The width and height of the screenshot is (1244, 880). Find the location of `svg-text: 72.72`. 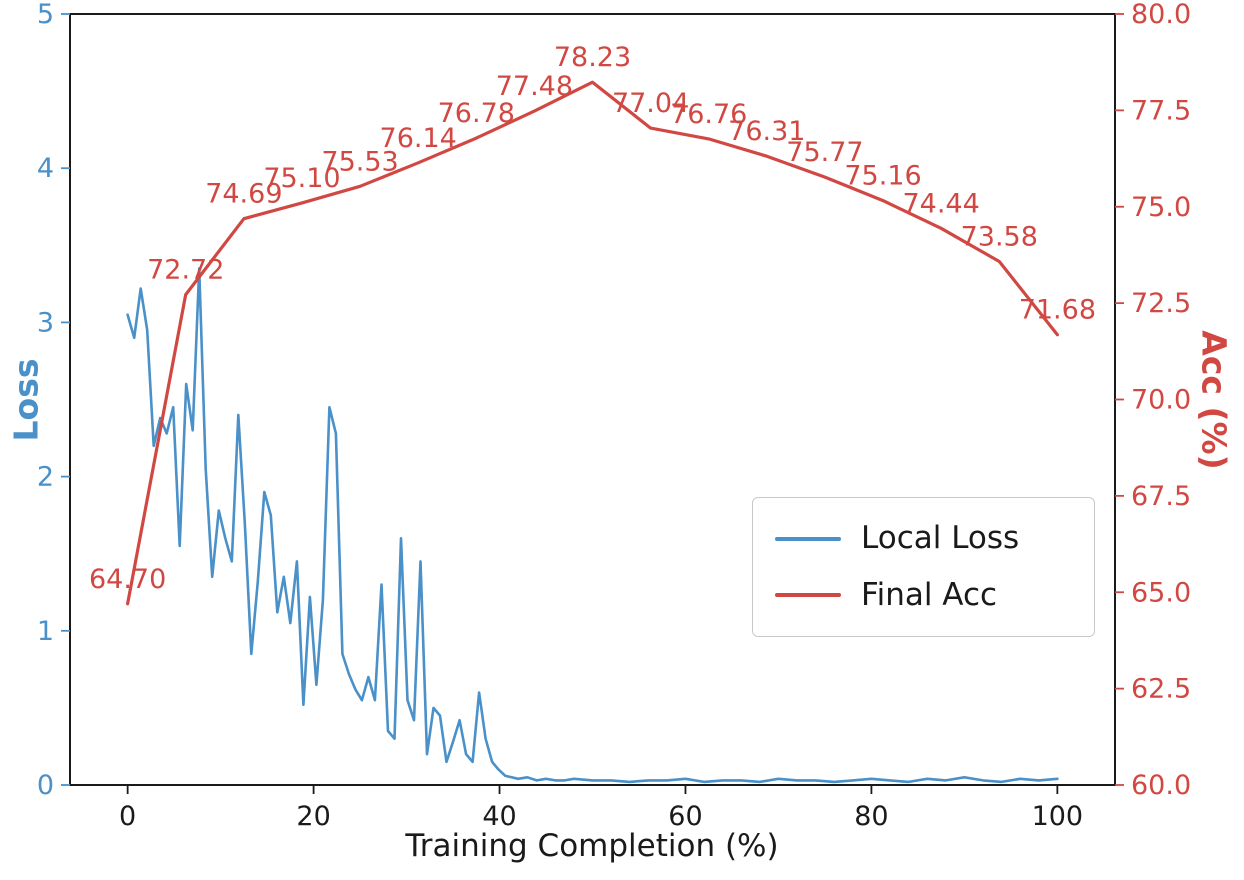

svg-text: 72.72 is located at coordinates (185, 270).